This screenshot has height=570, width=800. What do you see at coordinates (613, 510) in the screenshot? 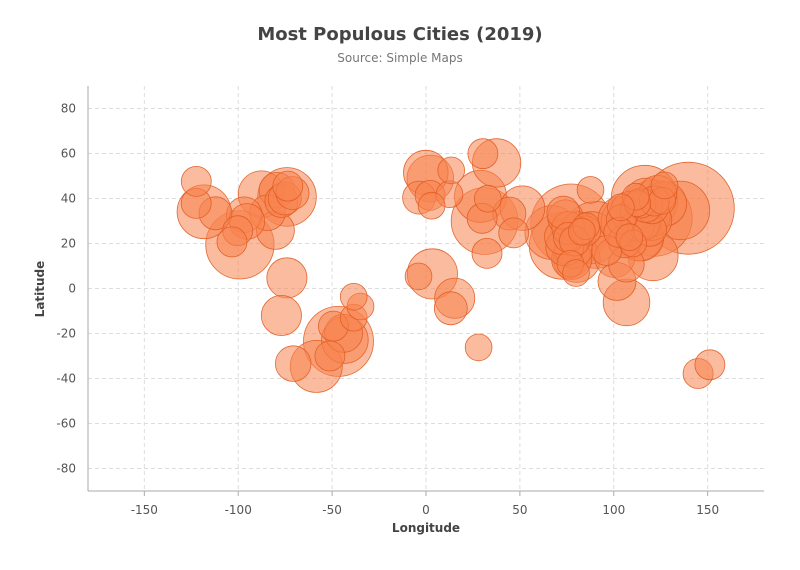
I see `x-tick-label: 100` at bounding box center [613, 510].